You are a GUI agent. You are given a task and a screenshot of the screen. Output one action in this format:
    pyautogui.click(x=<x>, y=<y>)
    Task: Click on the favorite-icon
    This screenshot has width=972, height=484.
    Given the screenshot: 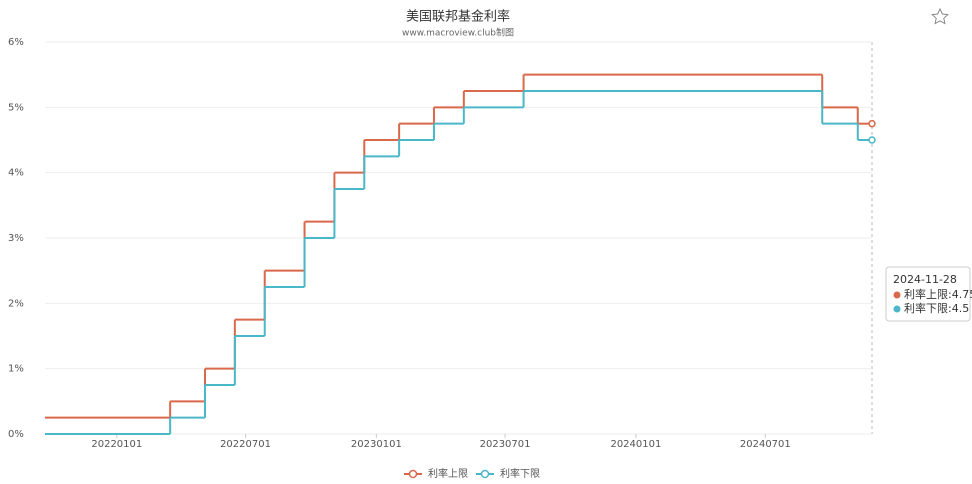 What is the action you would take?
    pyautogui.click(x=940, y=16)
    